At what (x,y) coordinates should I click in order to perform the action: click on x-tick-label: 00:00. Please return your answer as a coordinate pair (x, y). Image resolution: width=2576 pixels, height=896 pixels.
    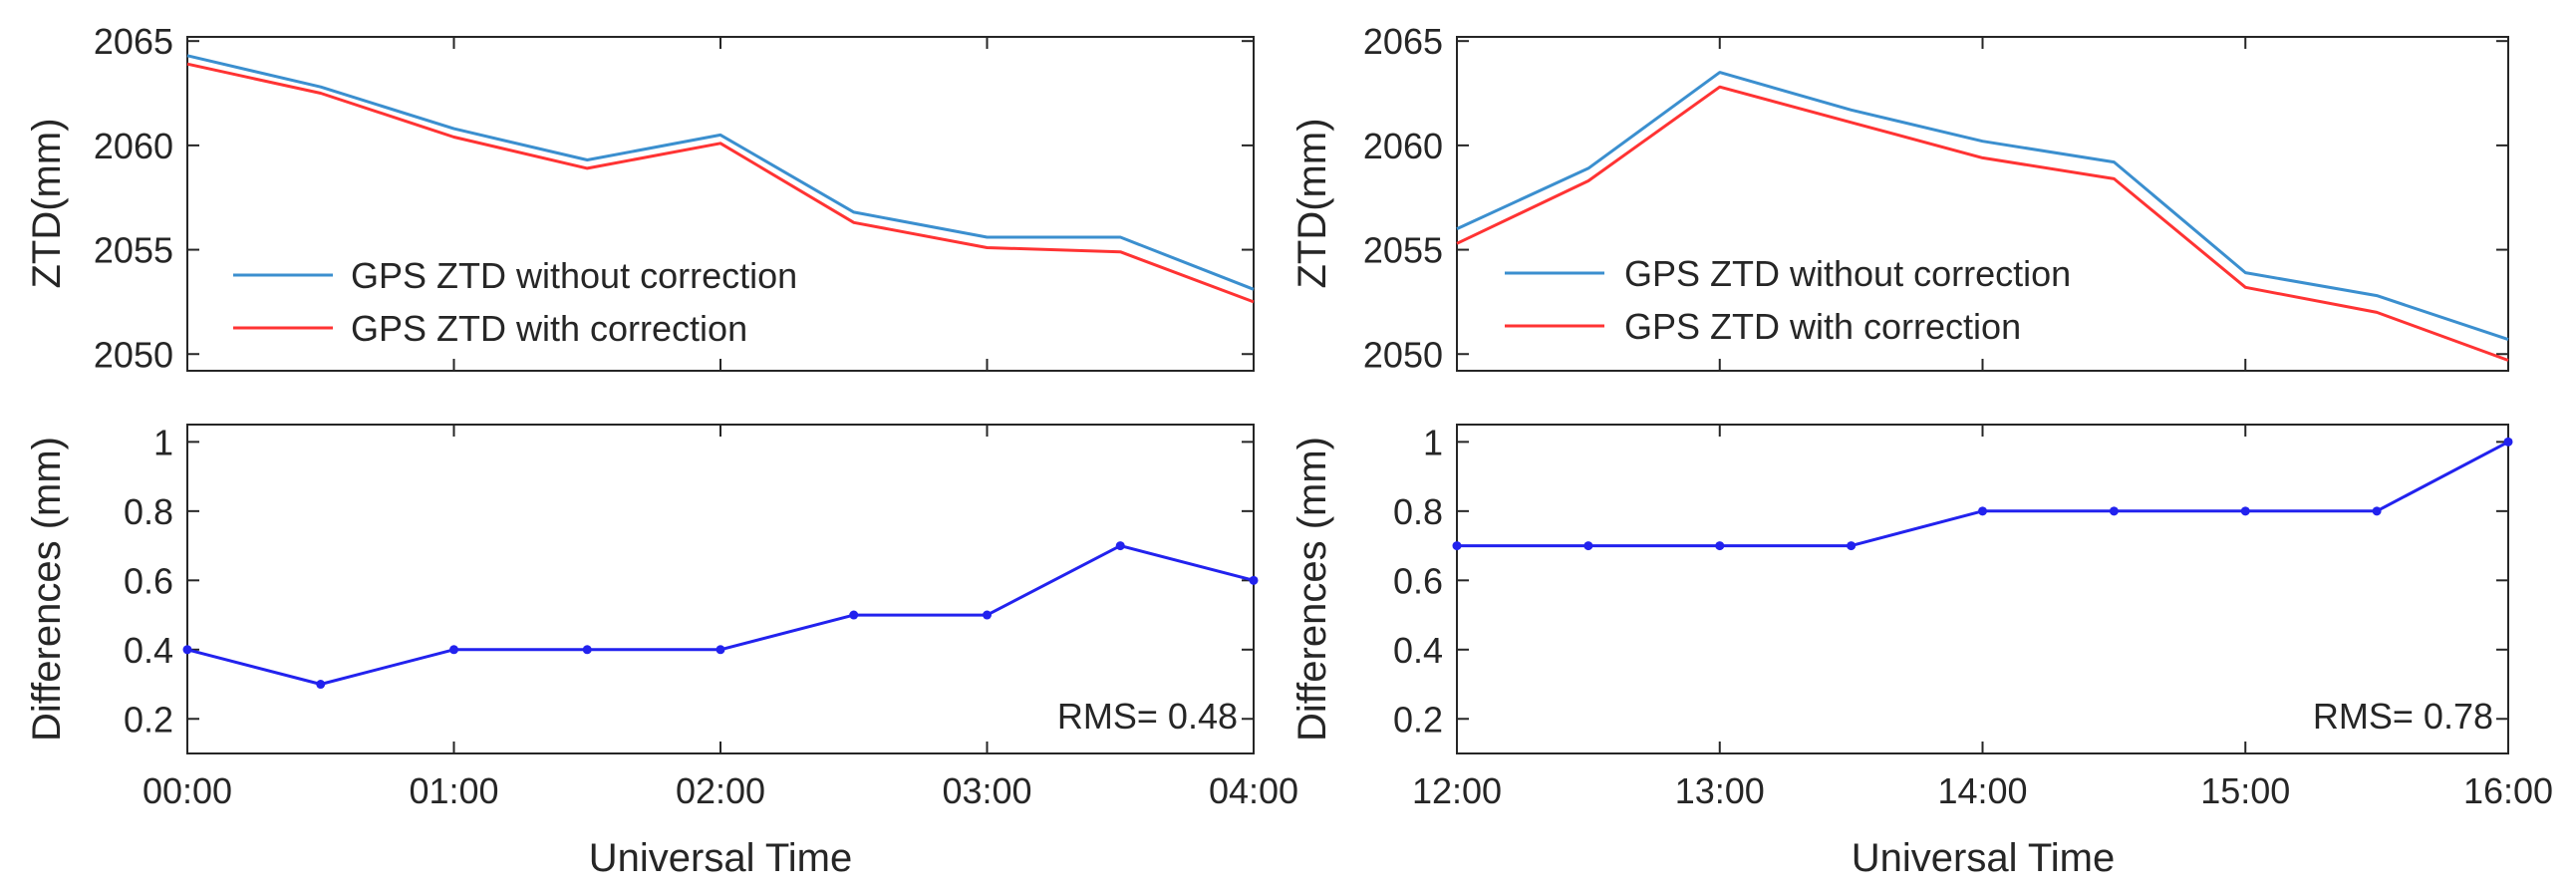
    Looking at the image, I should click on (187, 790).